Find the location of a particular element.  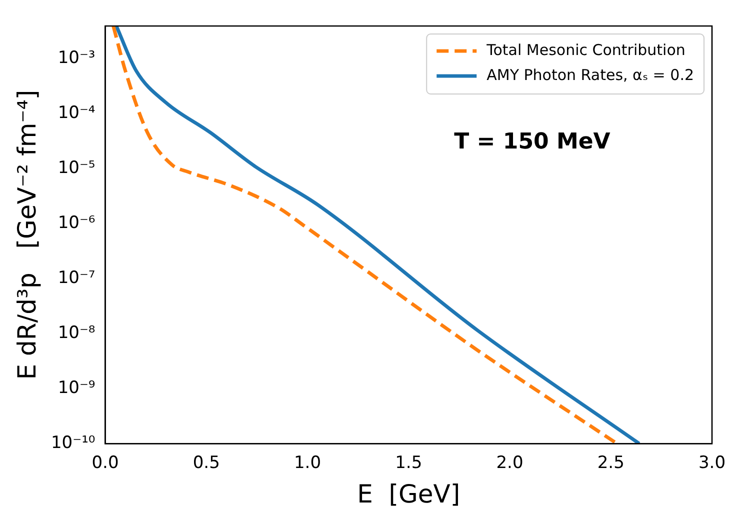

x-tick-label: 1.5 is located at coordinates (408, 463).